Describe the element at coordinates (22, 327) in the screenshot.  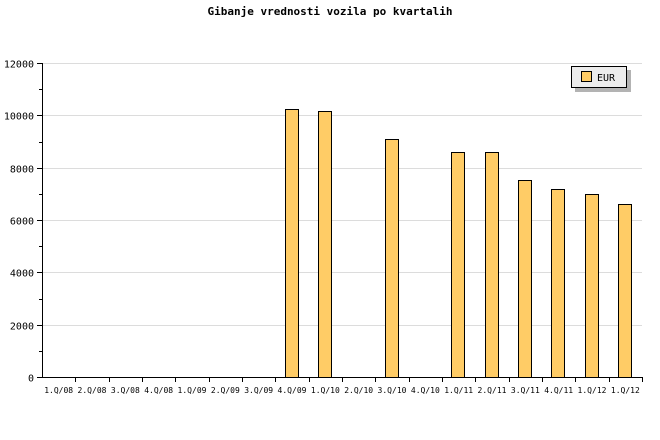
I see `y-tick-label: 2000` at that location.